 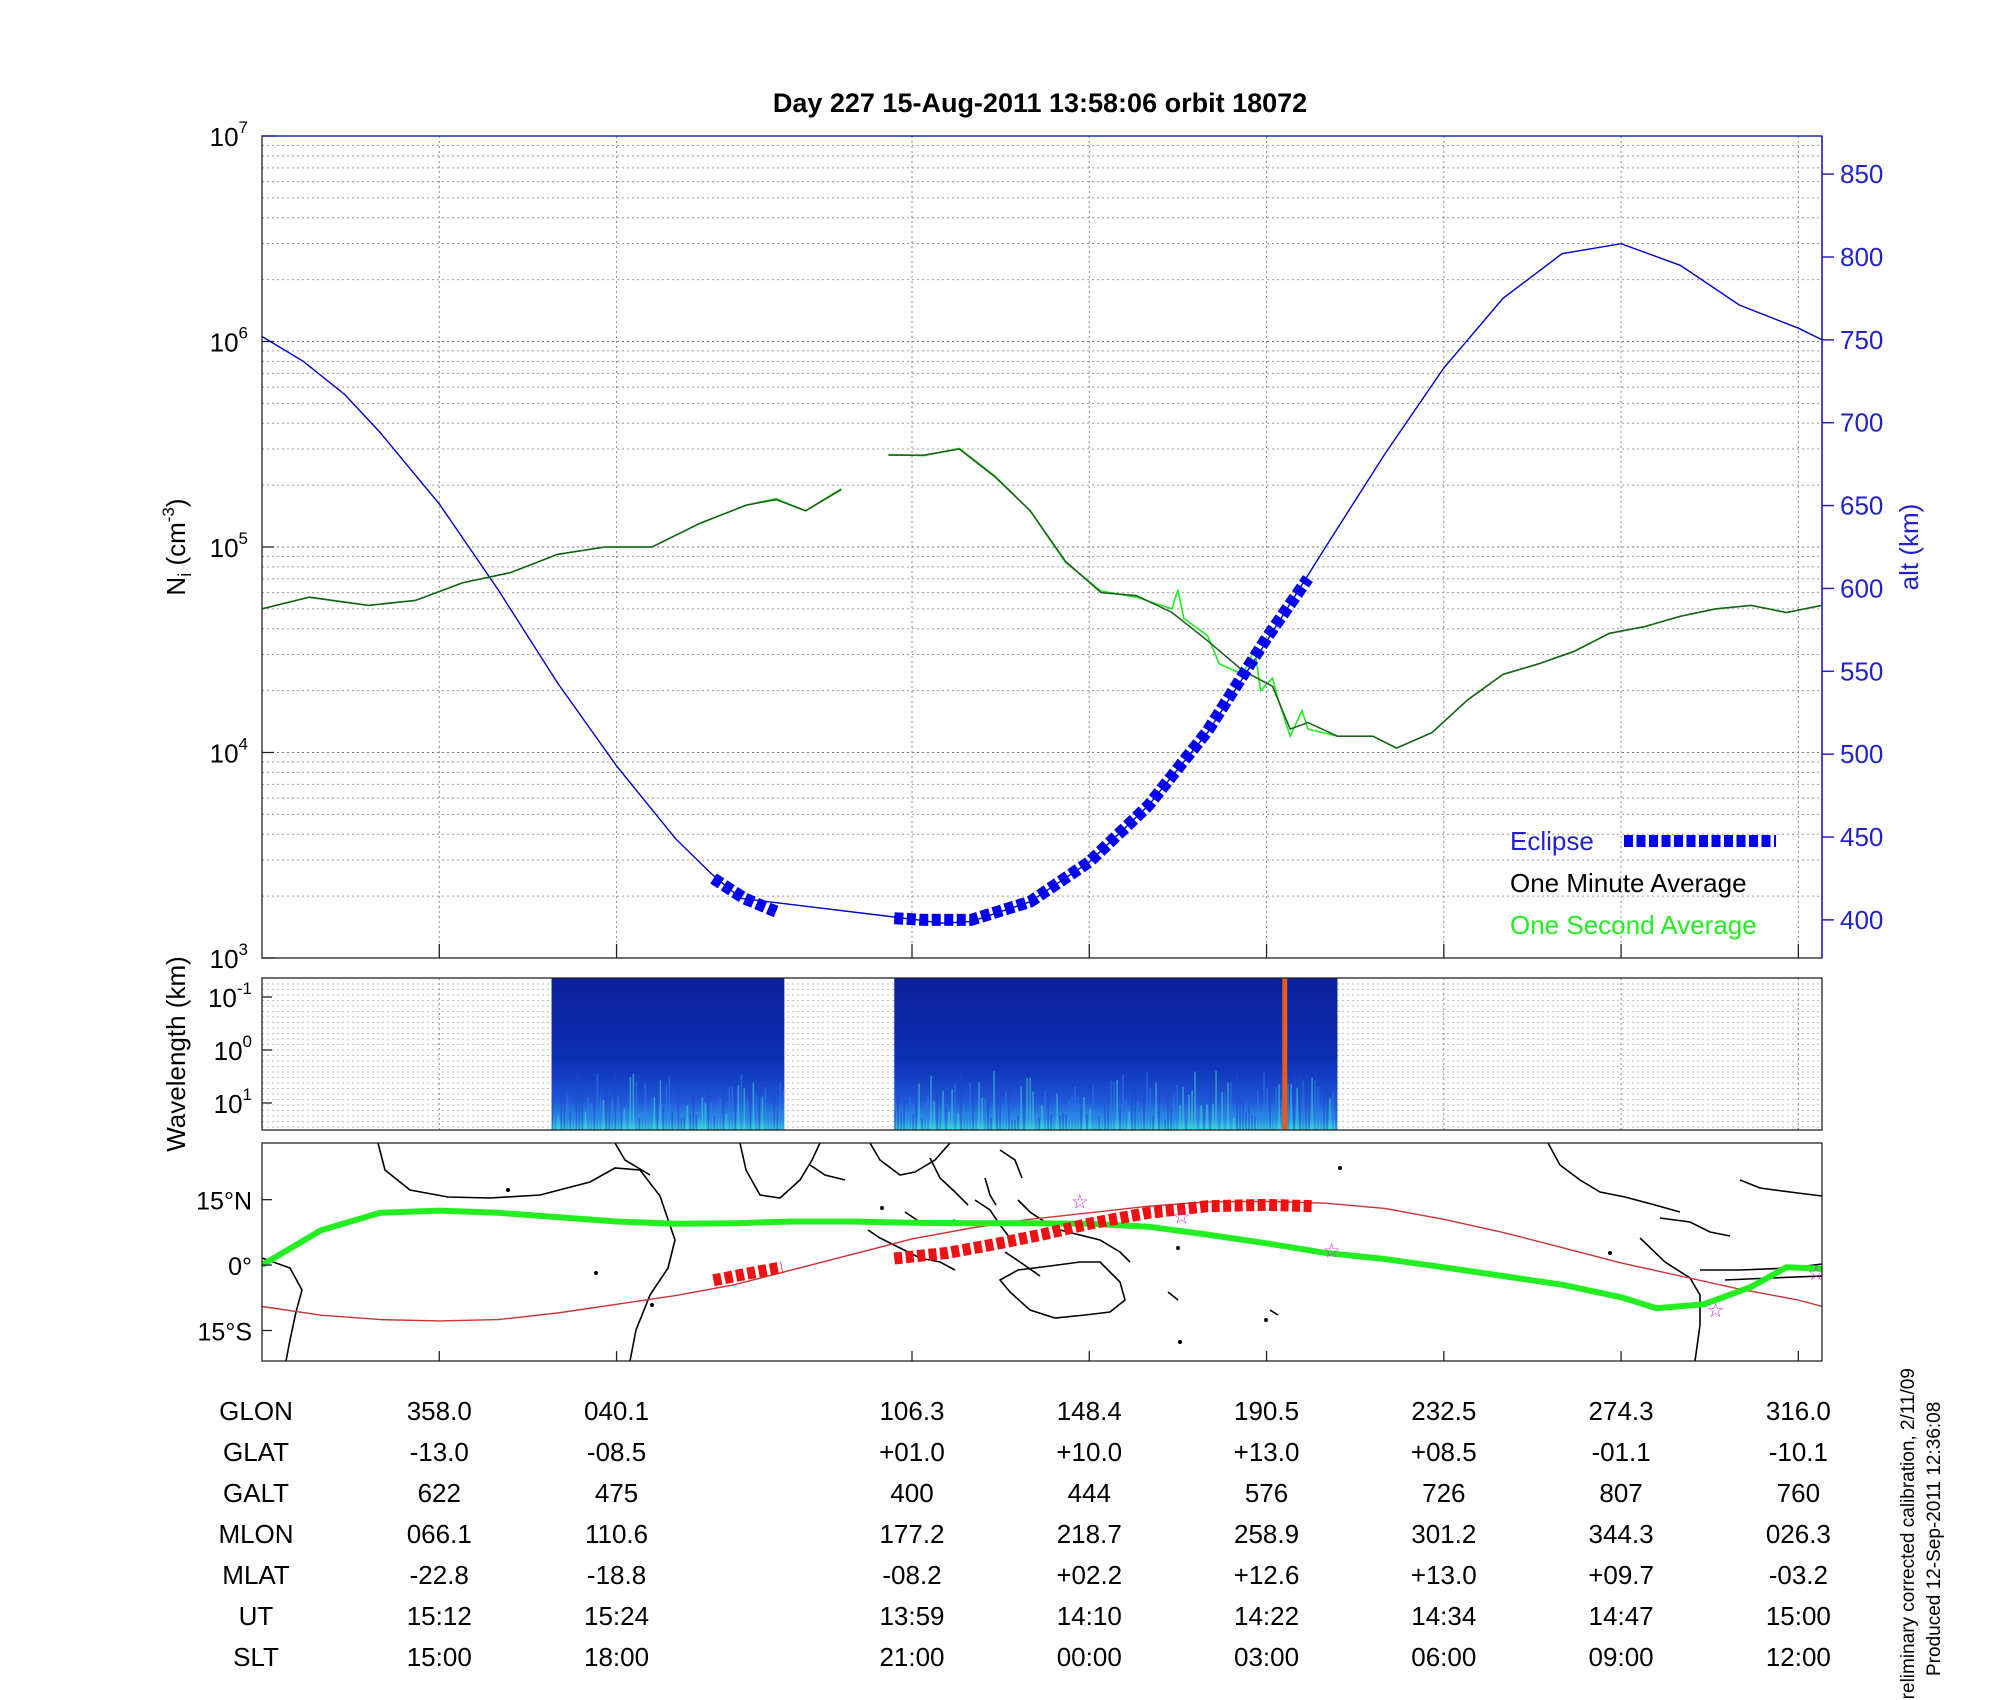 What do you see at coordinates (1798, 1493) in the screenshot?
I see `ephemeris-cell: 760` at bounding box center [1798, 1493].